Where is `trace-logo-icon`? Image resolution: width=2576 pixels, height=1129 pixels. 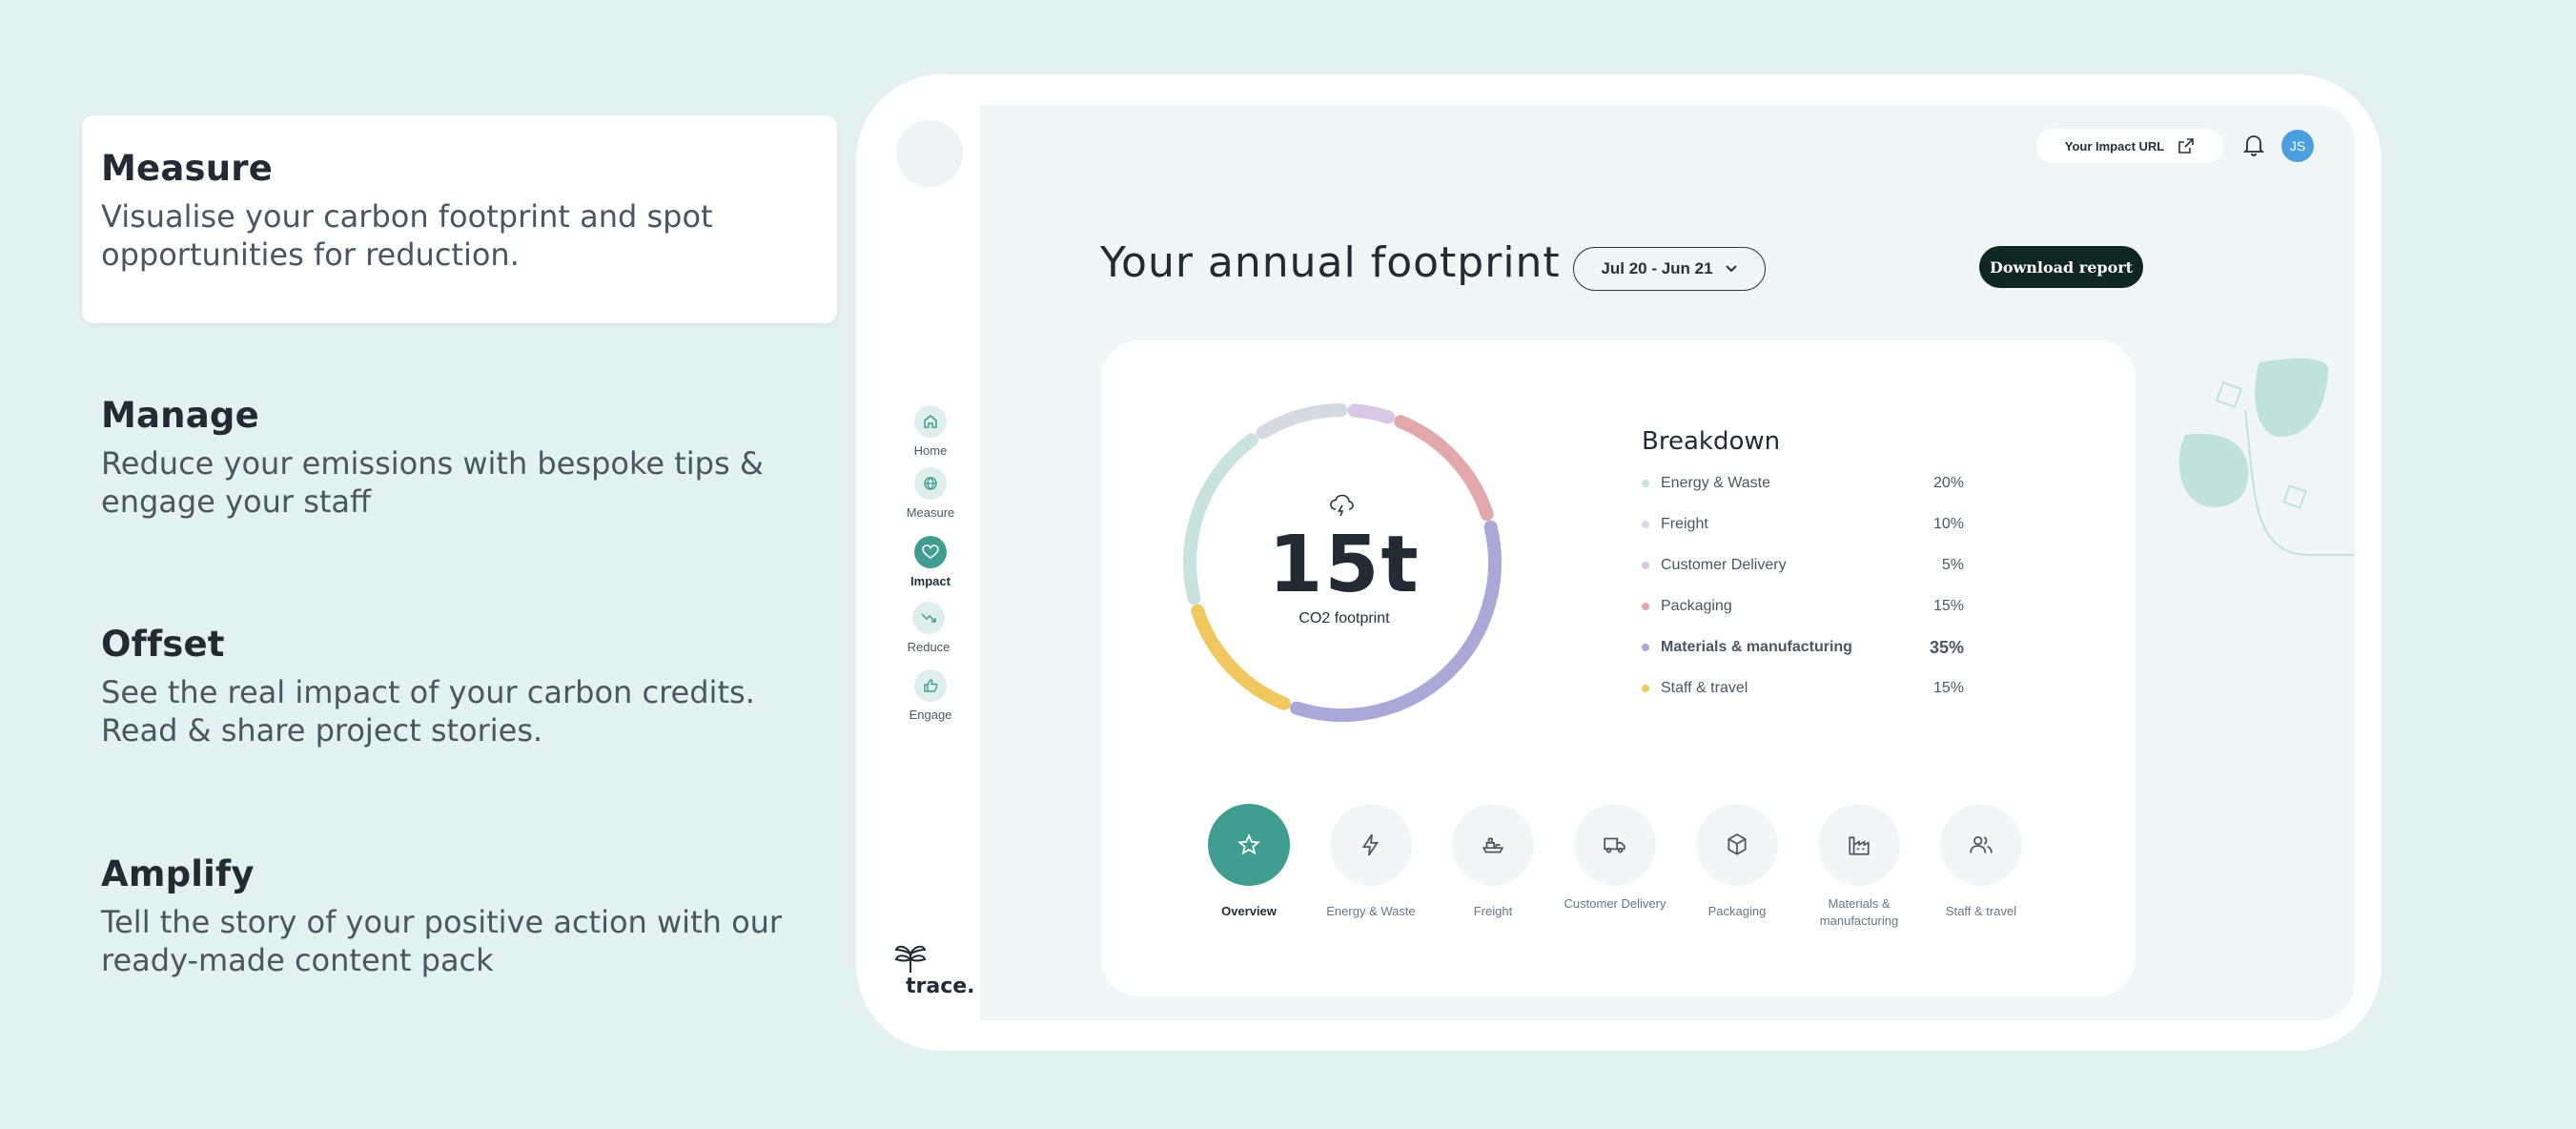 trace-logo-icon is located at coordinates (910, 959).